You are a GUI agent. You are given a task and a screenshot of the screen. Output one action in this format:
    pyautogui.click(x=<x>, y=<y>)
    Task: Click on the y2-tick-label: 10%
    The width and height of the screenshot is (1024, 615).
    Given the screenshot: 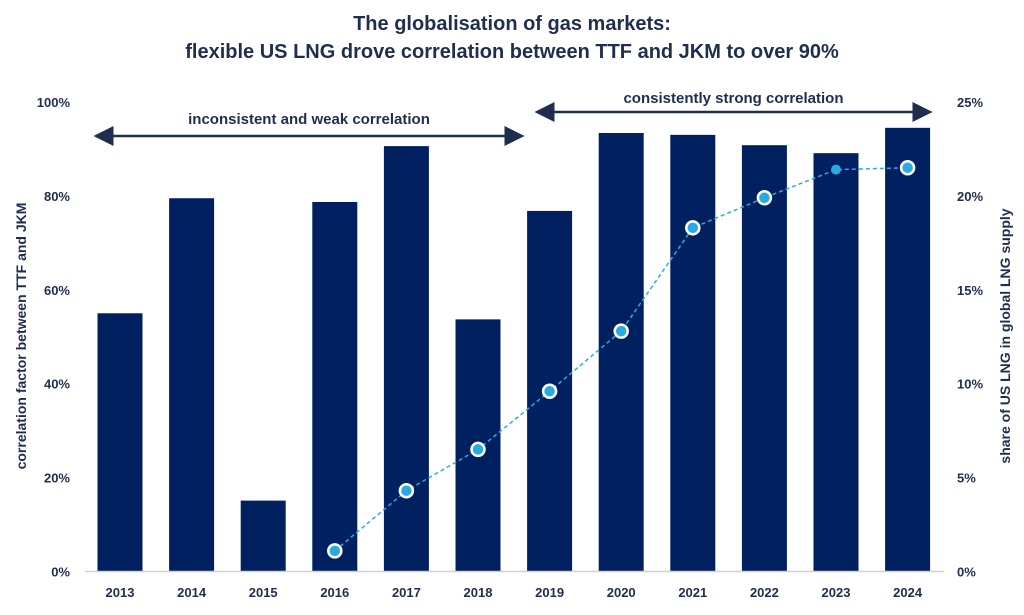 What is the action you would take?
    pyautogui.click(x=970, y=384)
    